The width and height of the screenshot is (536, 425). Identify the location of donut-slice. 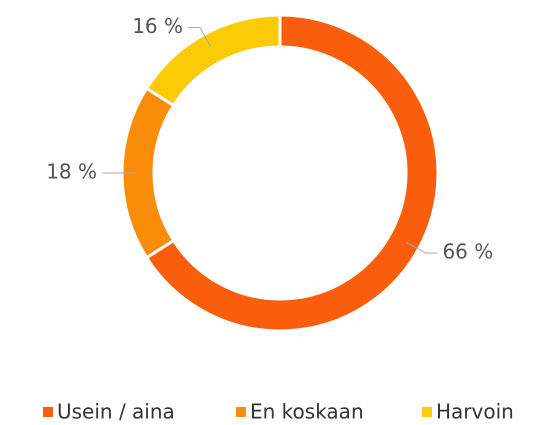
(213, 60).